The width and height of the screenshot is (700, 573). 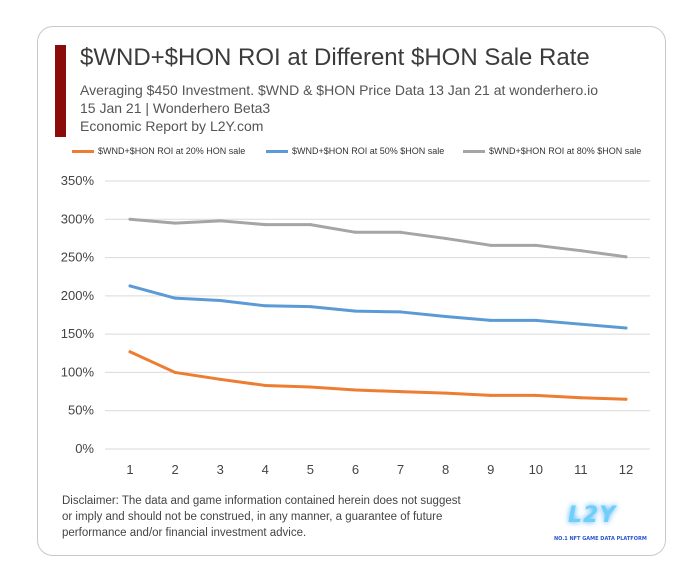 What do you see at coordinates (78, 333) in the screenshot?
I see `y-tick-label: 150%` at bounding box center [78, 333].